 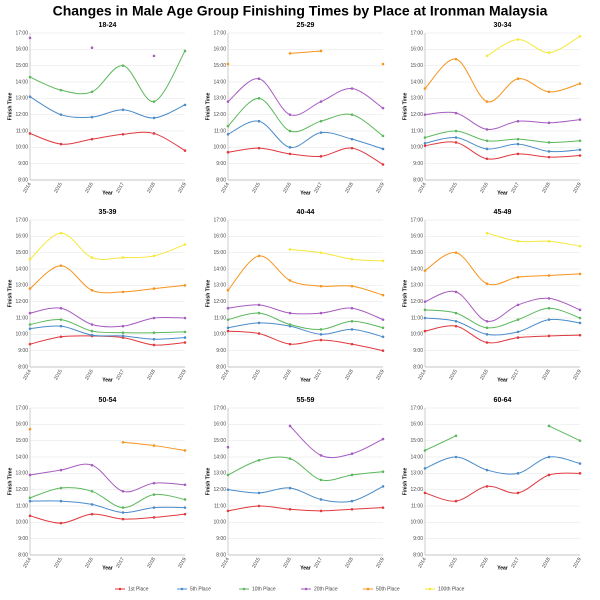 What do you see at coordinates (287, 562) in the screenshot?
I see `x-tick-label: 2016` at bounding box center [287, 562].